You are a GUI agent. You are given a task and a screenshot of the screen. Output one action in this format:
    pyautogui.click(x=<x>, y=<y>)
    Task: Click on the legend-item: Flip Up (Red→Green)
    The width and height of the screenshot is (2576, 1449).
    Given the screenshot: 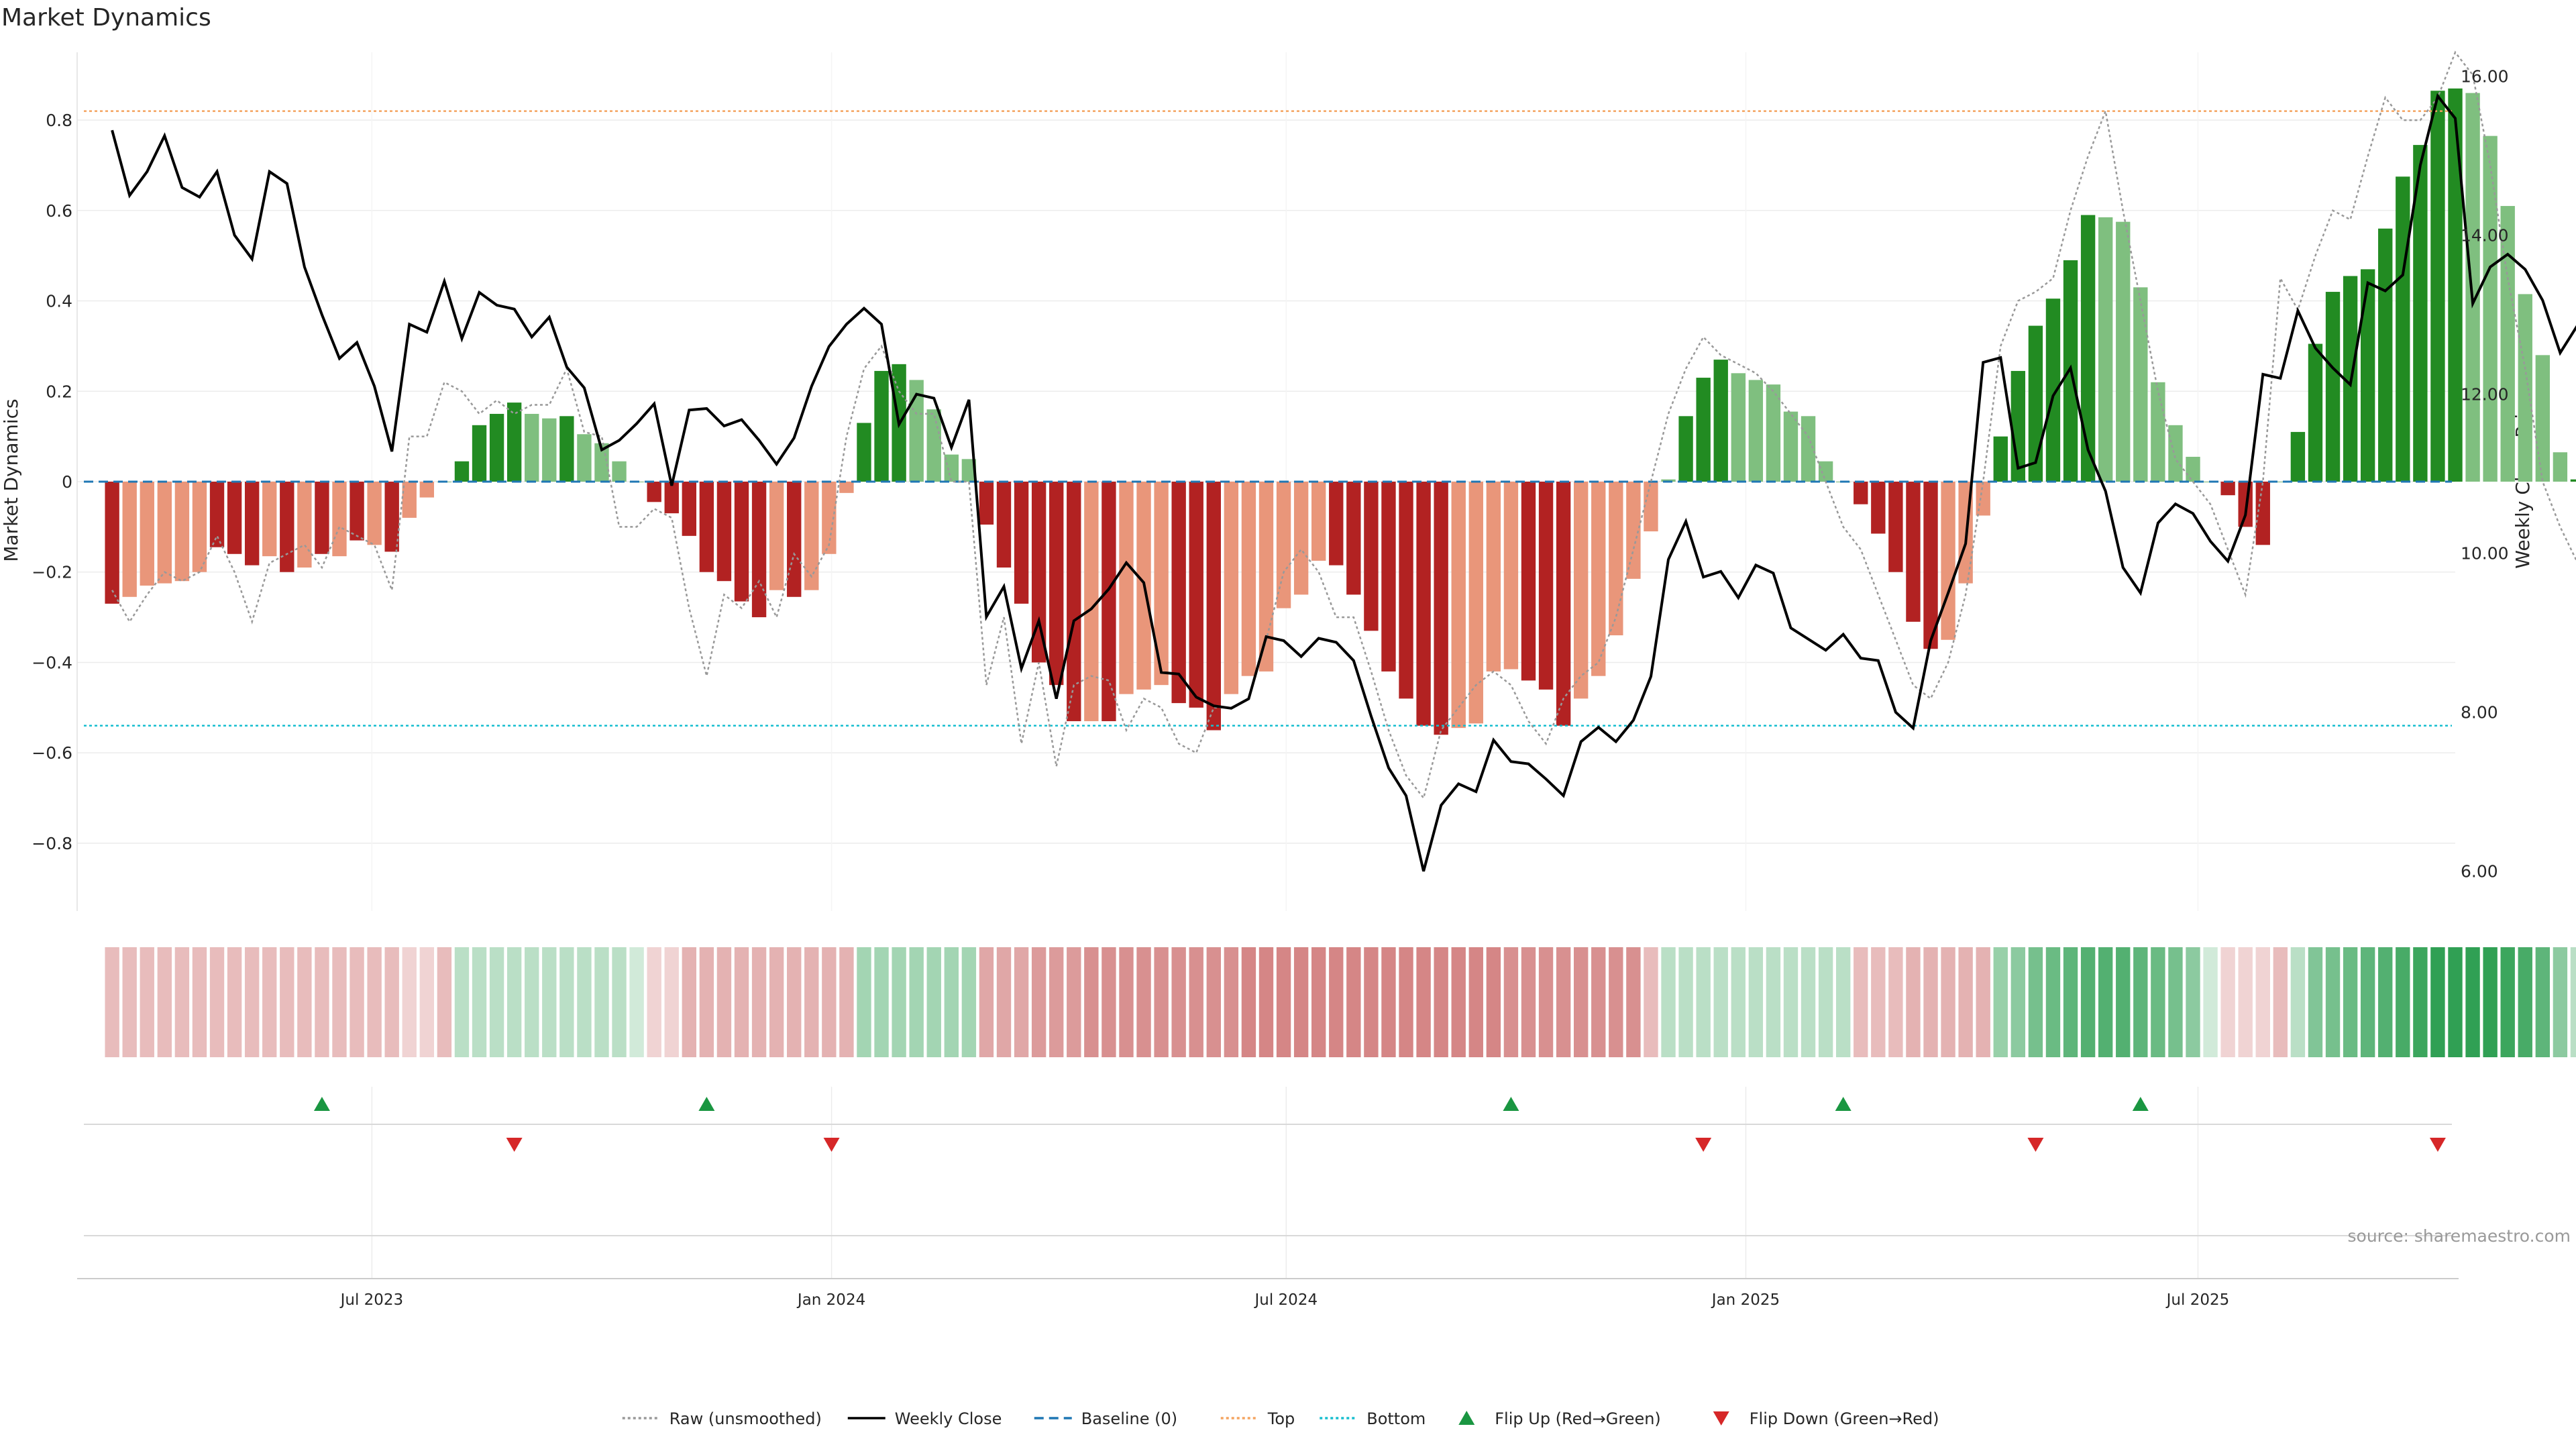 What is the action you would take?
    pyautogui.click(x=1559, y=1418)
    